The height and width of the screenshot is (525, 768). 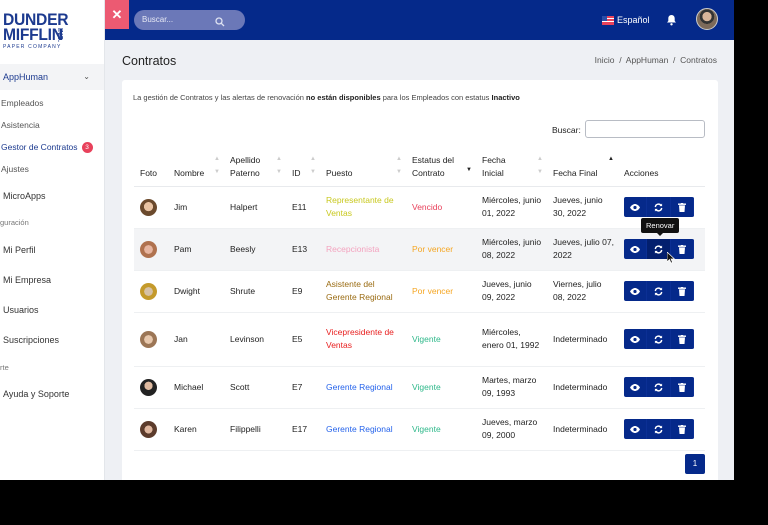 What do you see at coordinates (363, 207) in the screenshot?
I see `puesto-cell: Representante de Ventas` at bounding box center [363, 207].